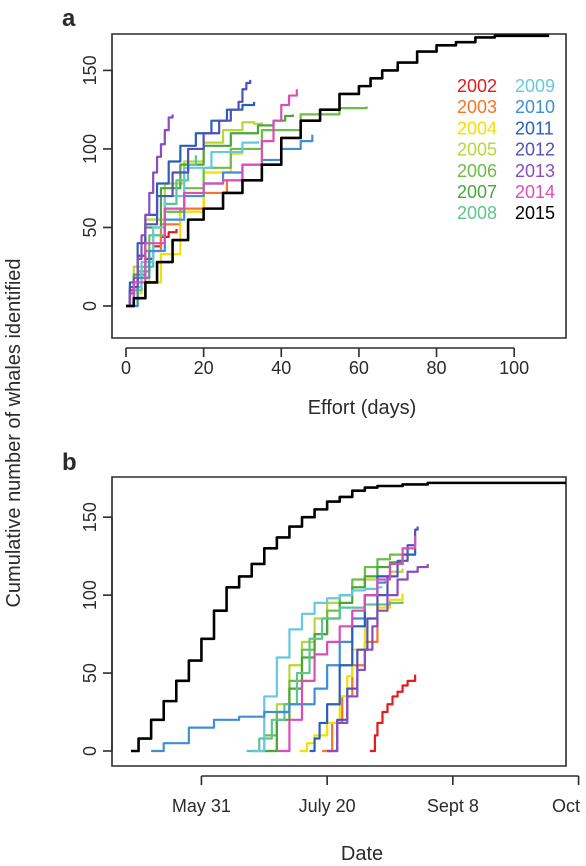 Image resolution: width=586 pixels, height=866 pixels. I want to click on legend-entry-2013: 2013, so click(535, 171).